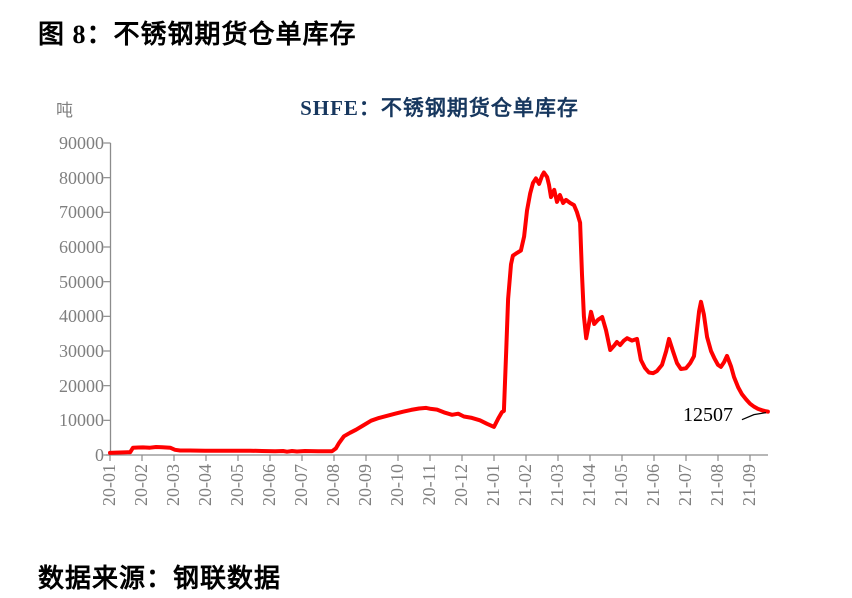  I want to click on x-tick-label: 21-08, so click(717, 485).